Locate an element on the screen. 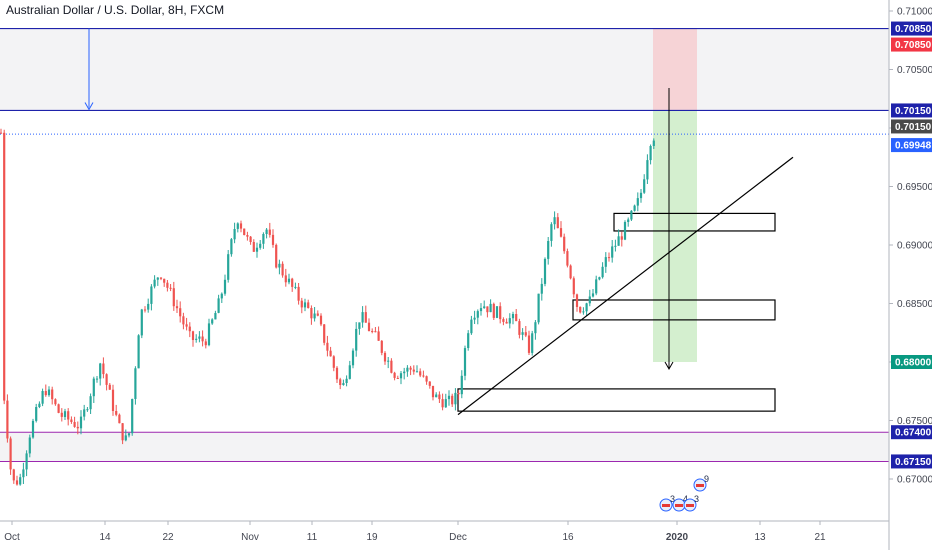 This screenshot has height=550, width=932. down-arrow-left-head is located at coordinates (89, 106).